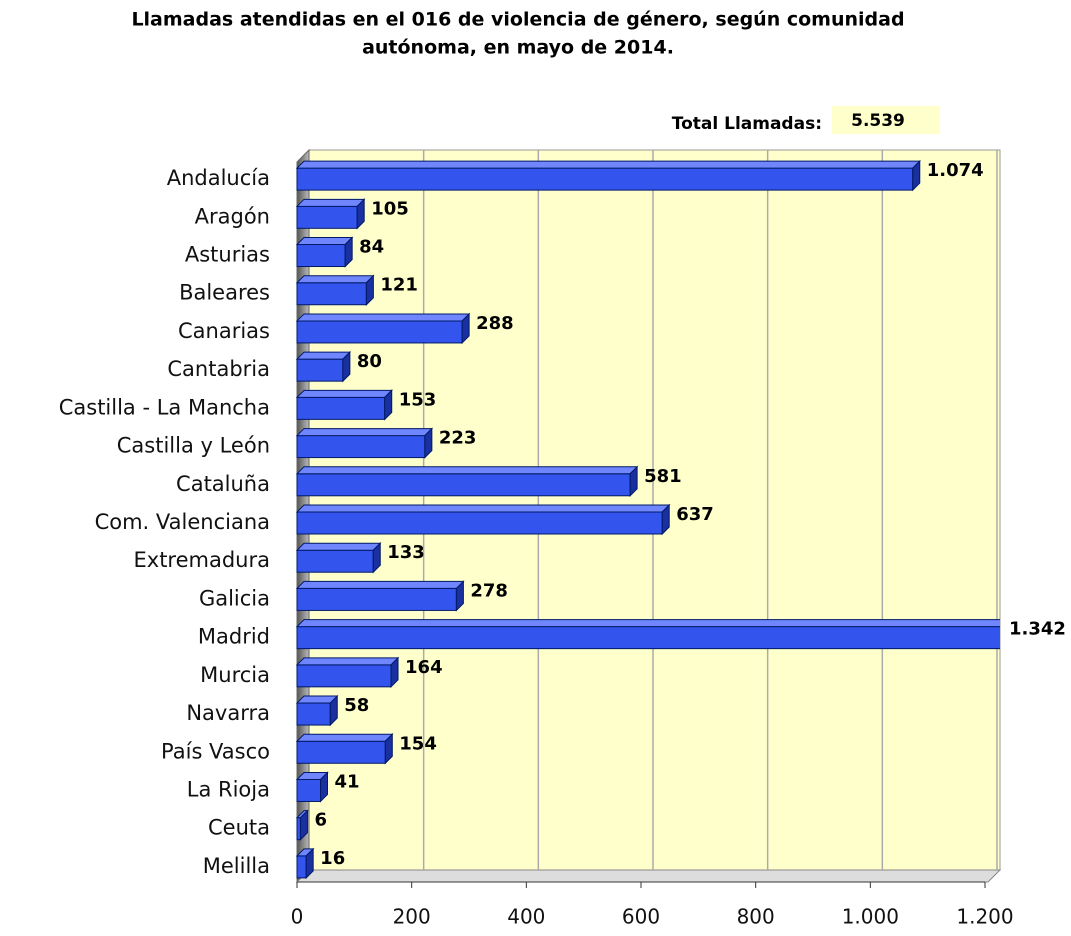 Image resolution: width=1071 pixels, height=936 pixels. Describe the element at coordinates (202, 560) in the screenshot. I see `y-tick-label: Extremadura` at that location.